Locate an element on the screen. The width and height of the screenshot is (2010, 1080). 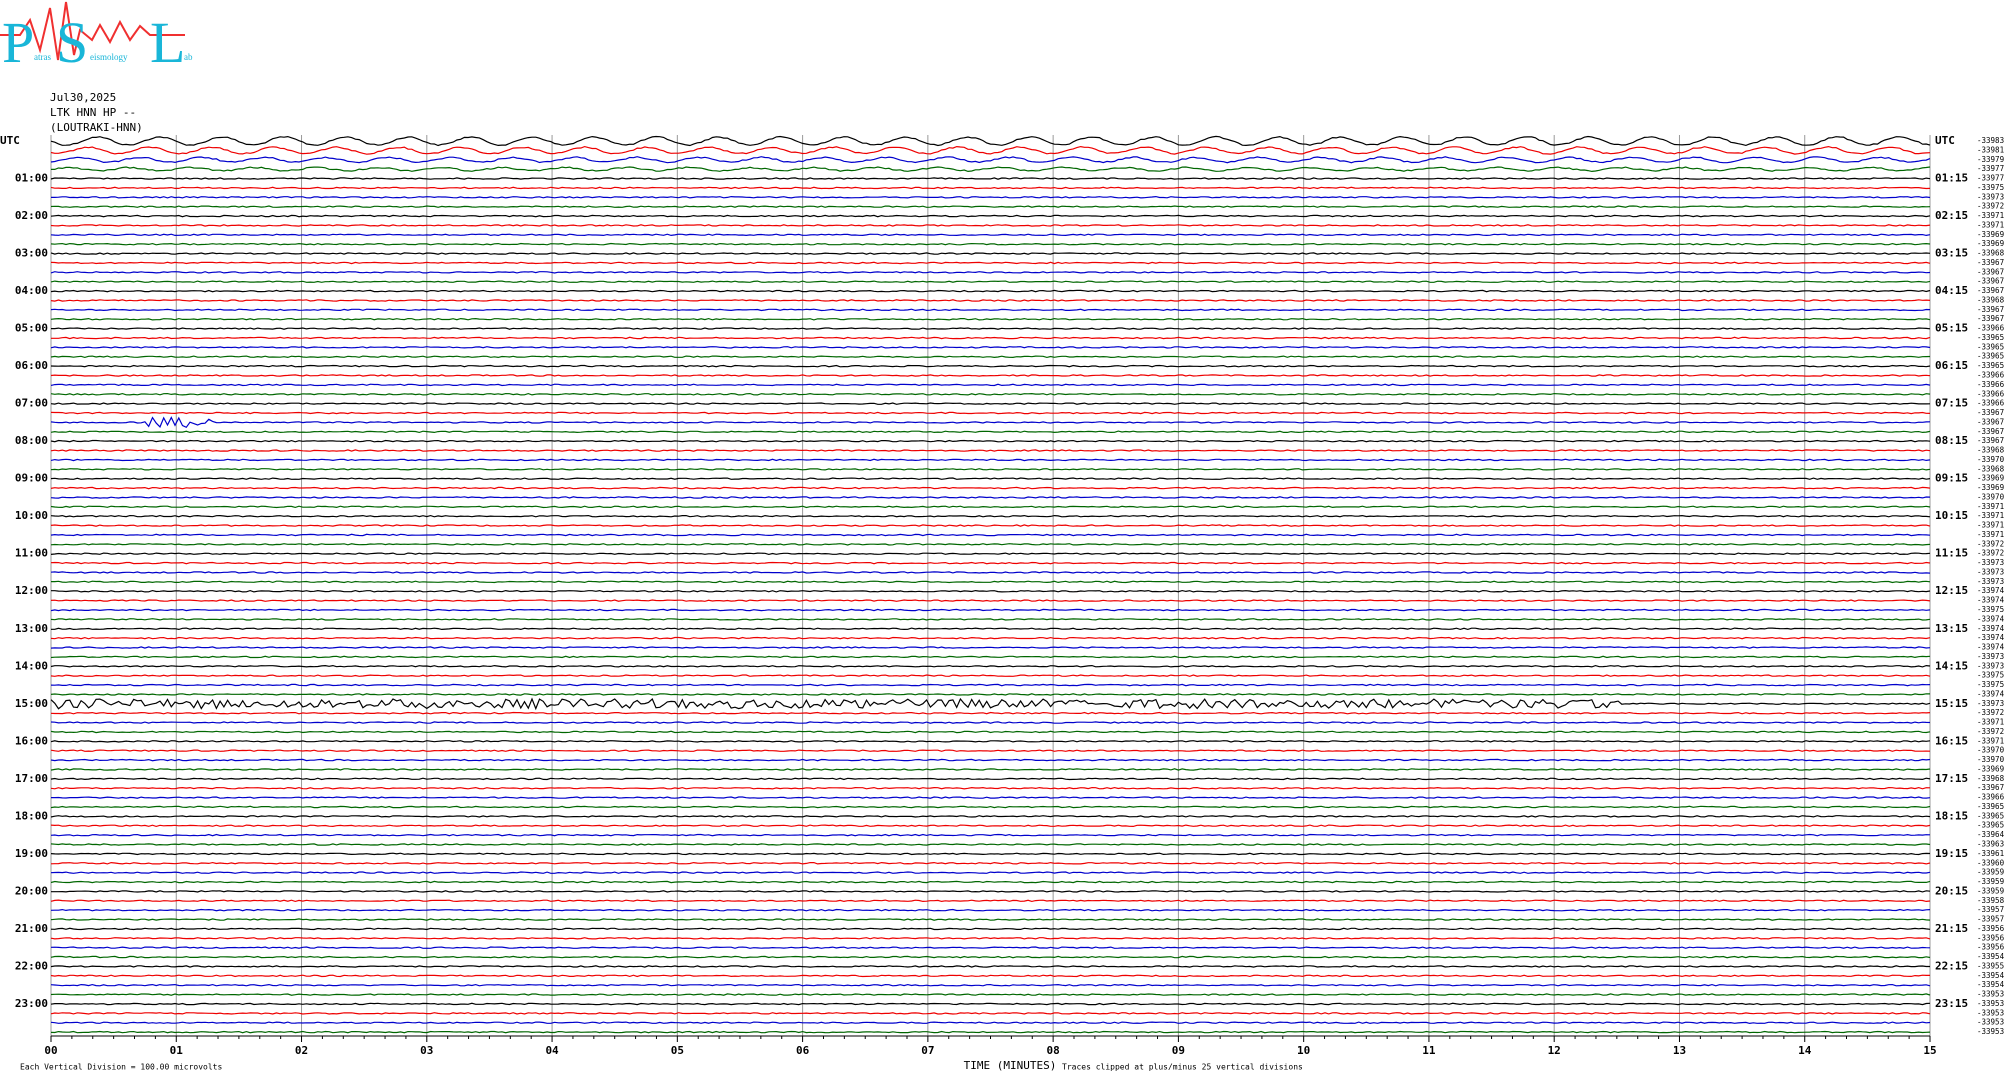
logo-letter: P is located at coordinates (18, 42).